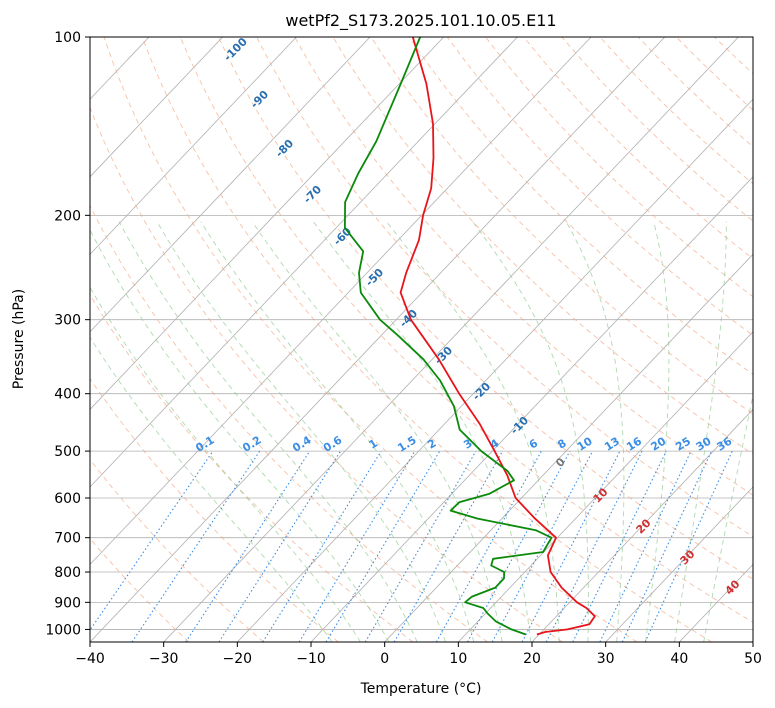 The image size is (775, 708). I want to click on x-tick-label: −30, so click(164, 659).